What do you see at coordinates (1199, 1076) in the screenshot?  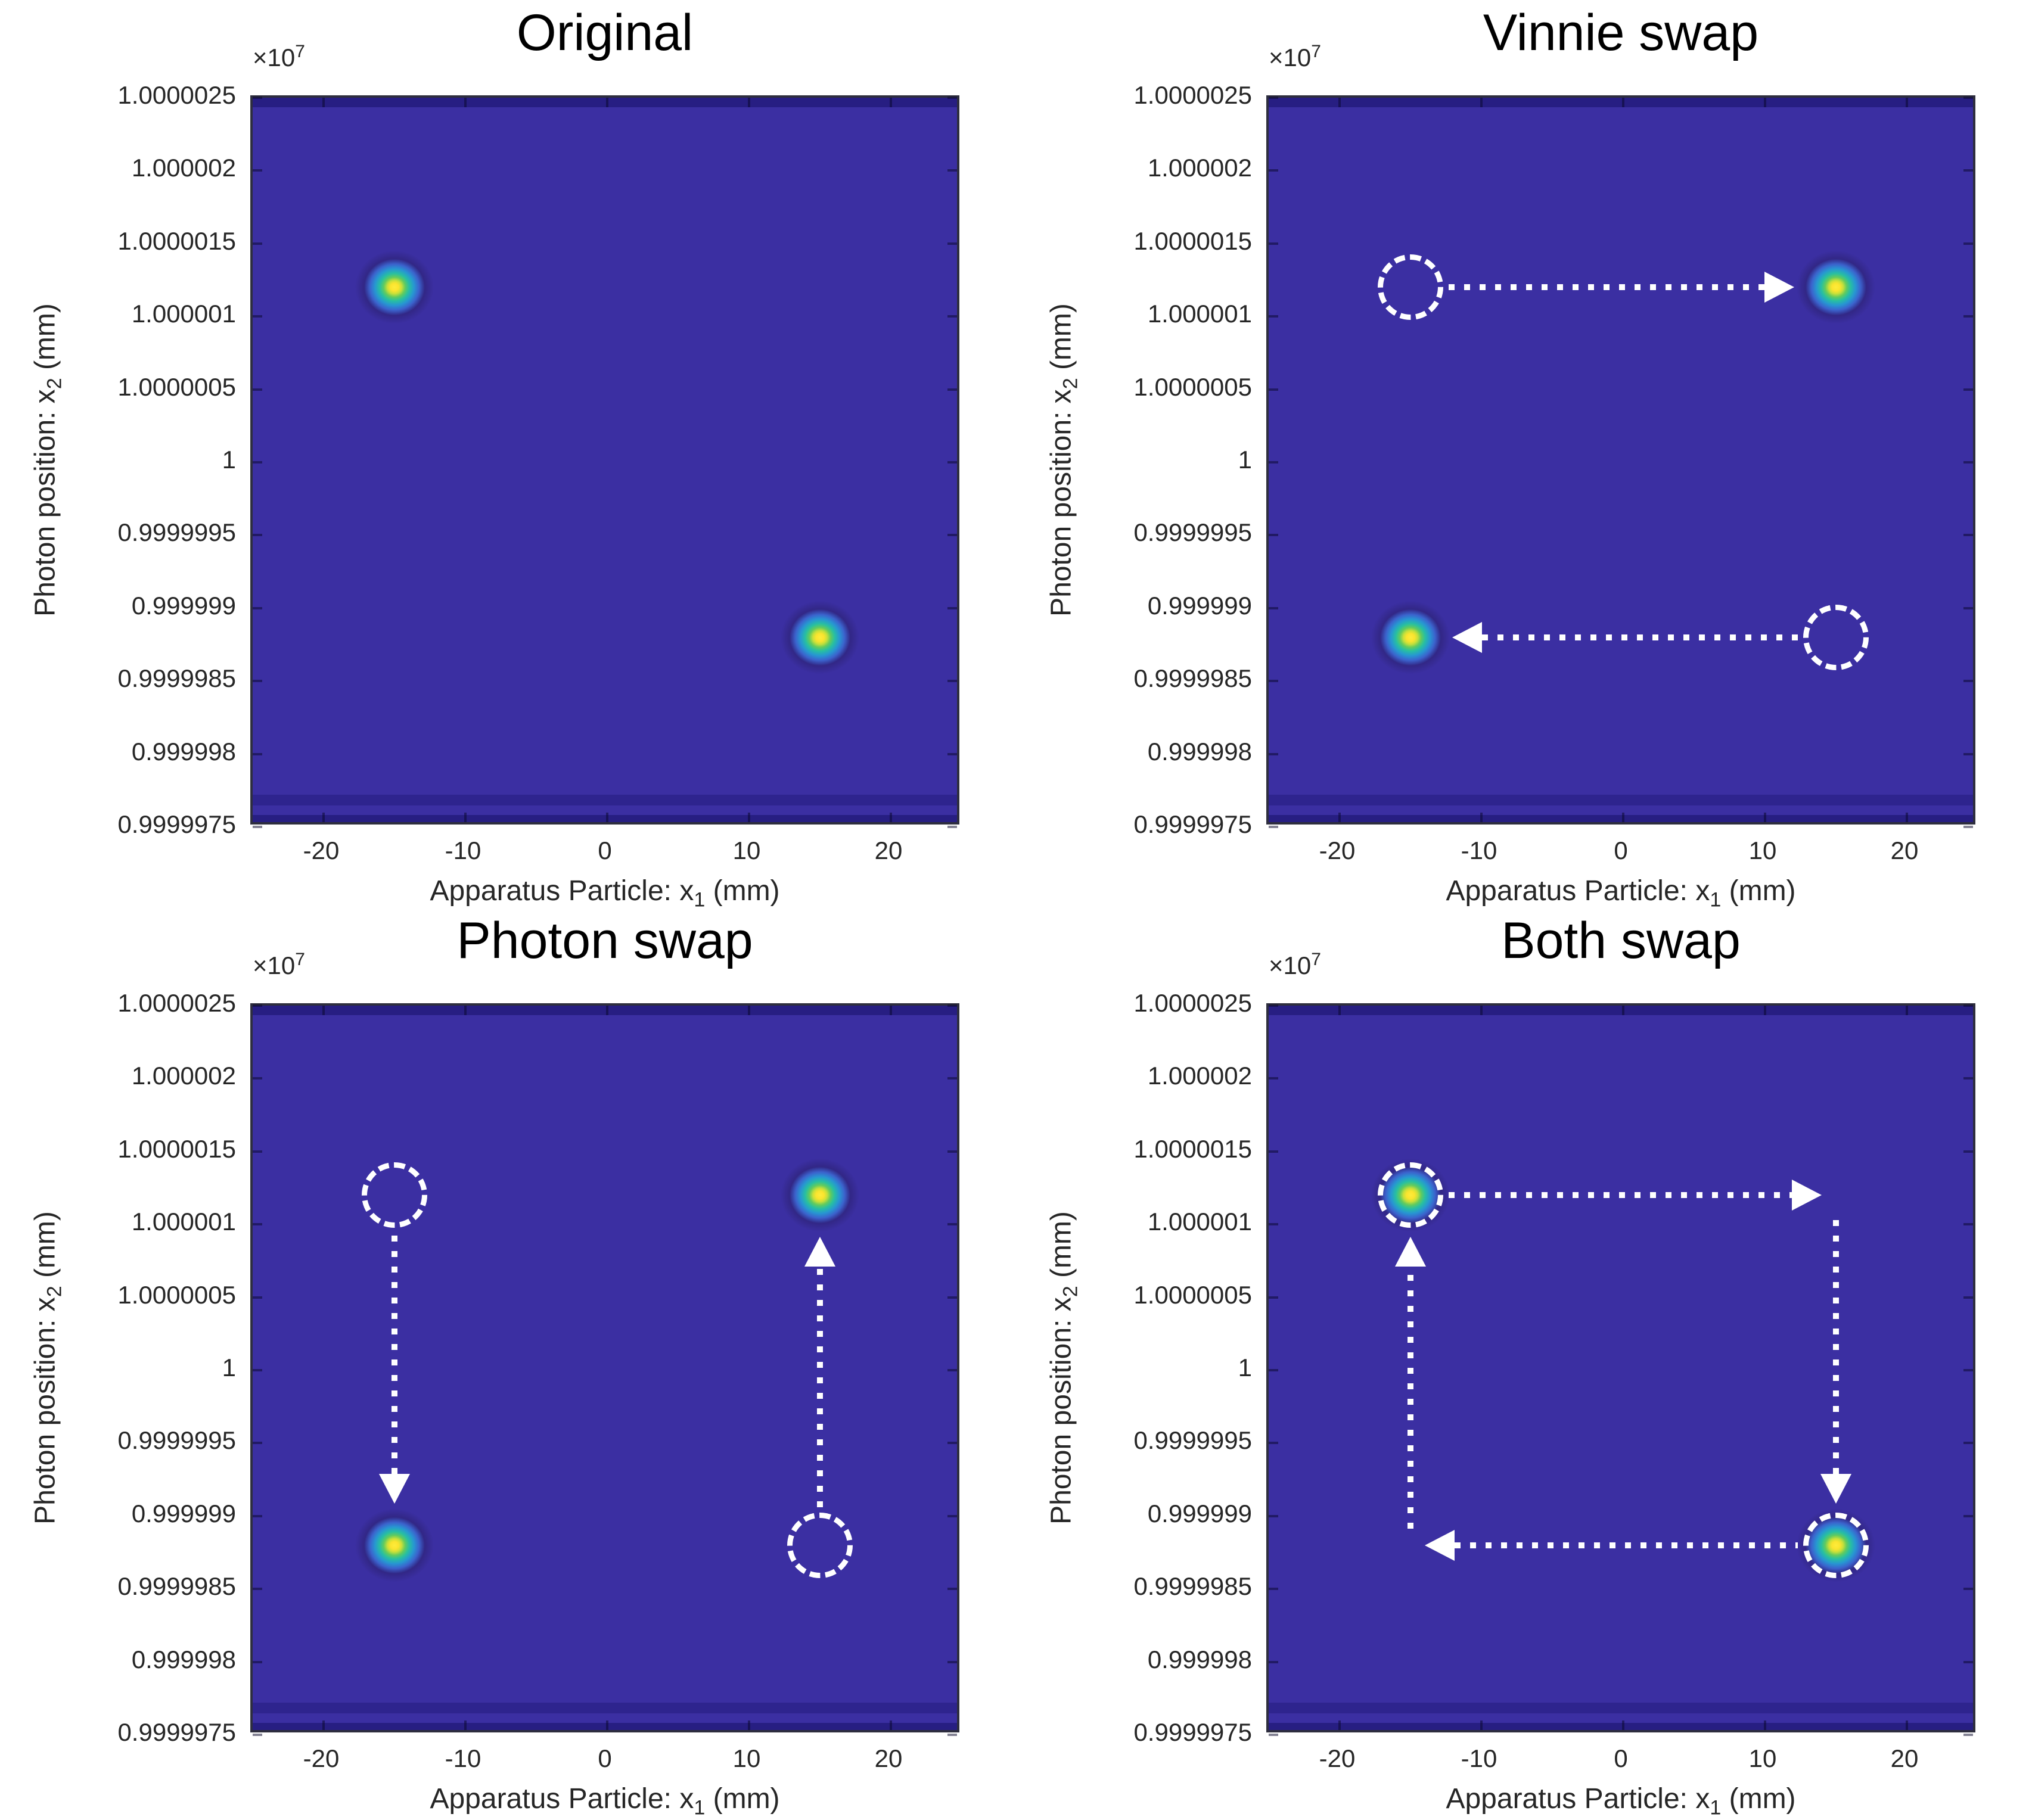 I see `y-tick-label: 1.000002` at bounding box center [1199, 1076].